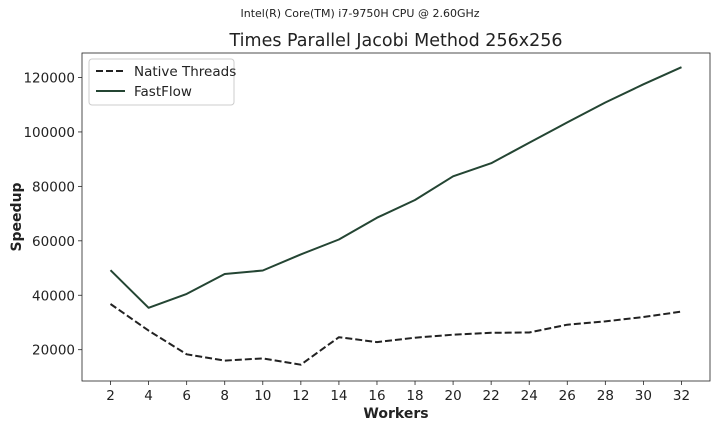 This screenshot has width=720, height=432. Describe the element at coordinates (529, 396) in the screenshot. I see `x-tick-label: 24` at that location.